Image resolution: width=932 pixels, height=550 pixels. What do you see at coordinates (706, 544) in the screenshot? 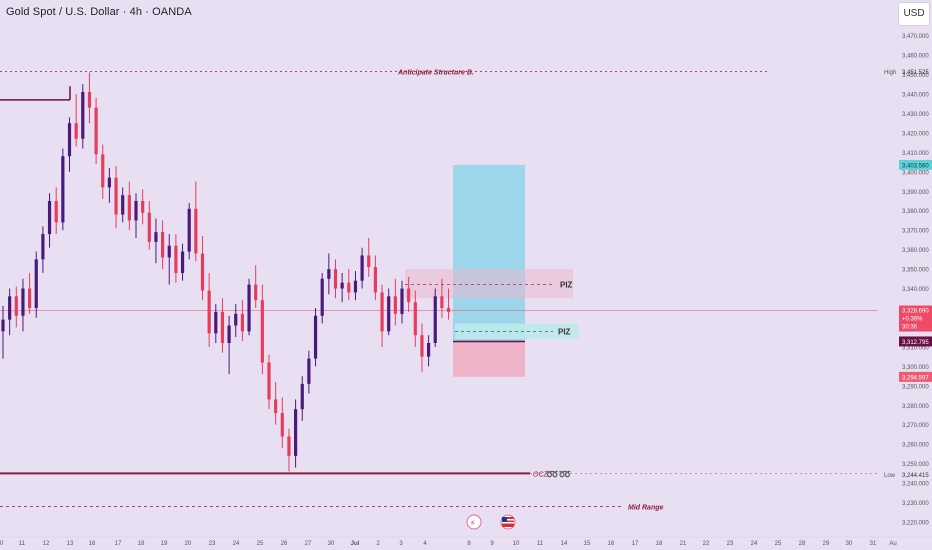
I see `x-tick-label: 22` at bounding box center [706, 544].